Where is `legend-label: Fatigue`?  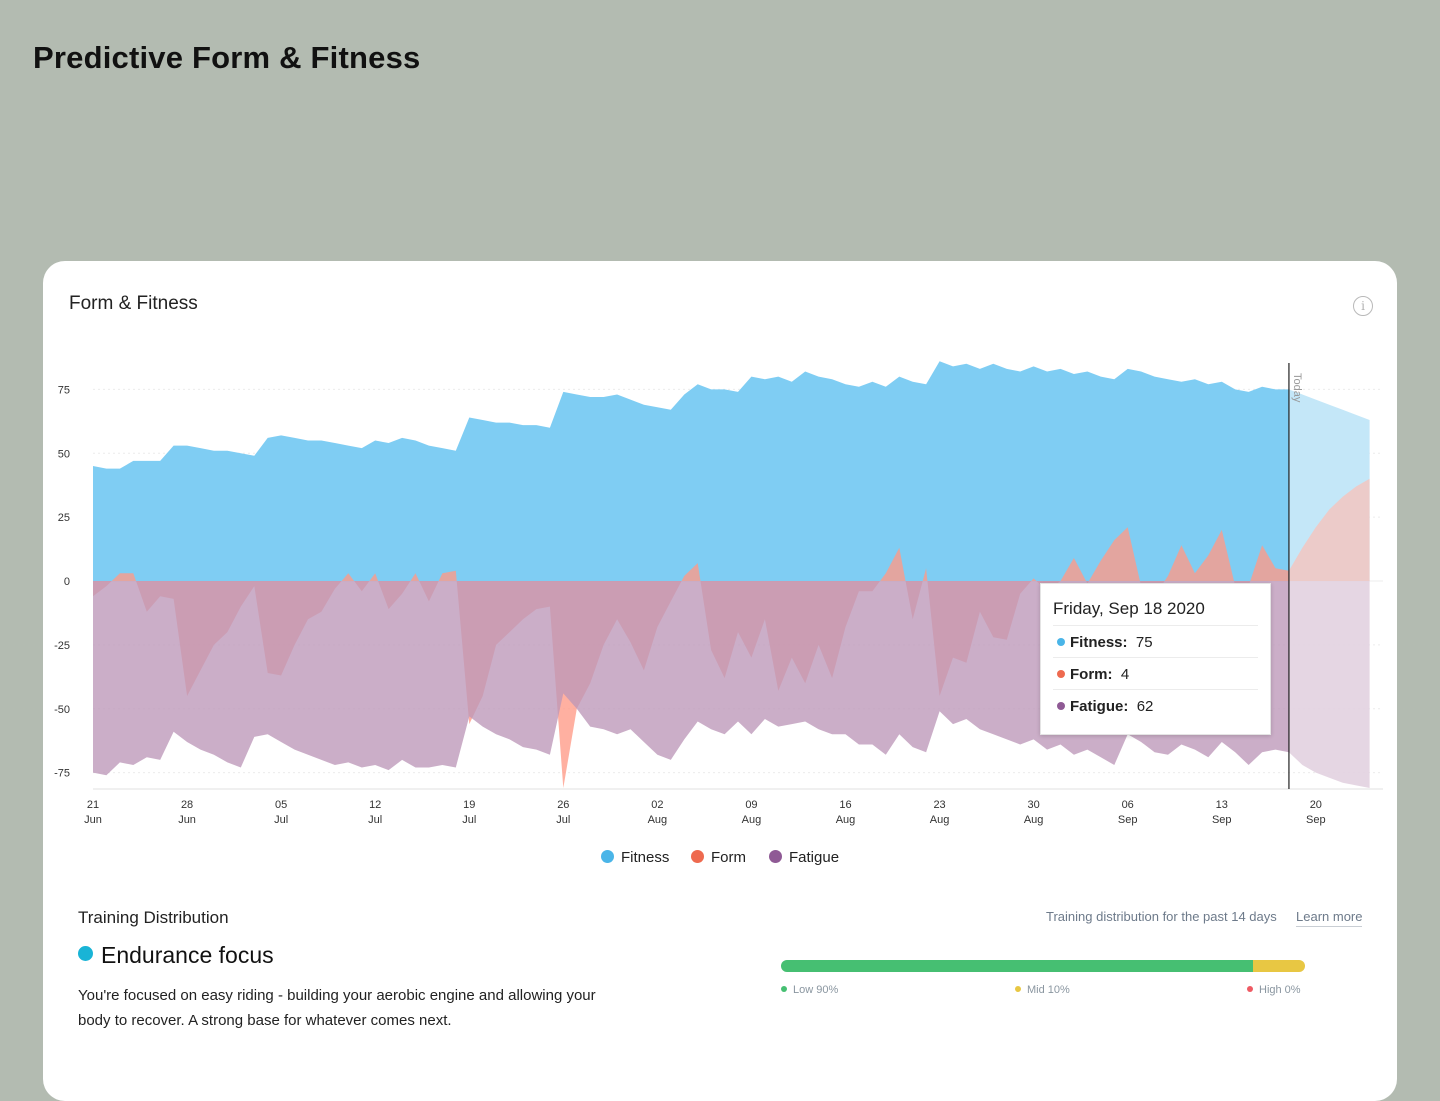
legend-label: Fatigue is located at coordinates (814, 857).